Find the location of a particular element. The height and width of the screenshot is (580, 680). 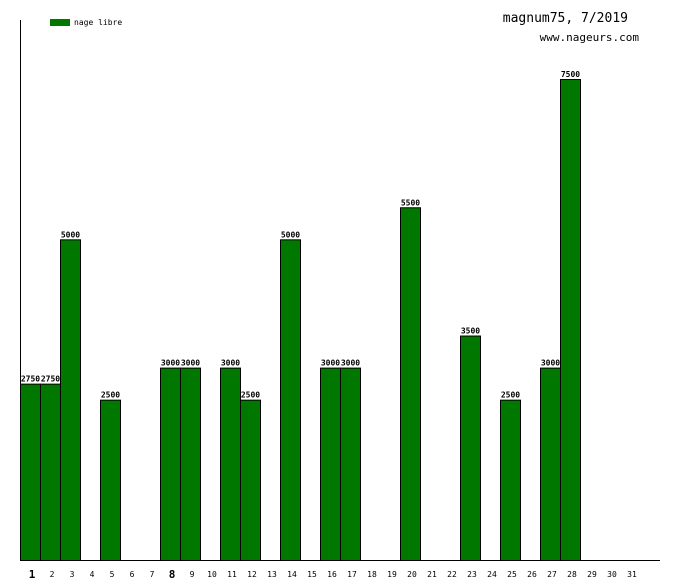

x-tick-label-1: 1 is located at coordinates (32, 574).